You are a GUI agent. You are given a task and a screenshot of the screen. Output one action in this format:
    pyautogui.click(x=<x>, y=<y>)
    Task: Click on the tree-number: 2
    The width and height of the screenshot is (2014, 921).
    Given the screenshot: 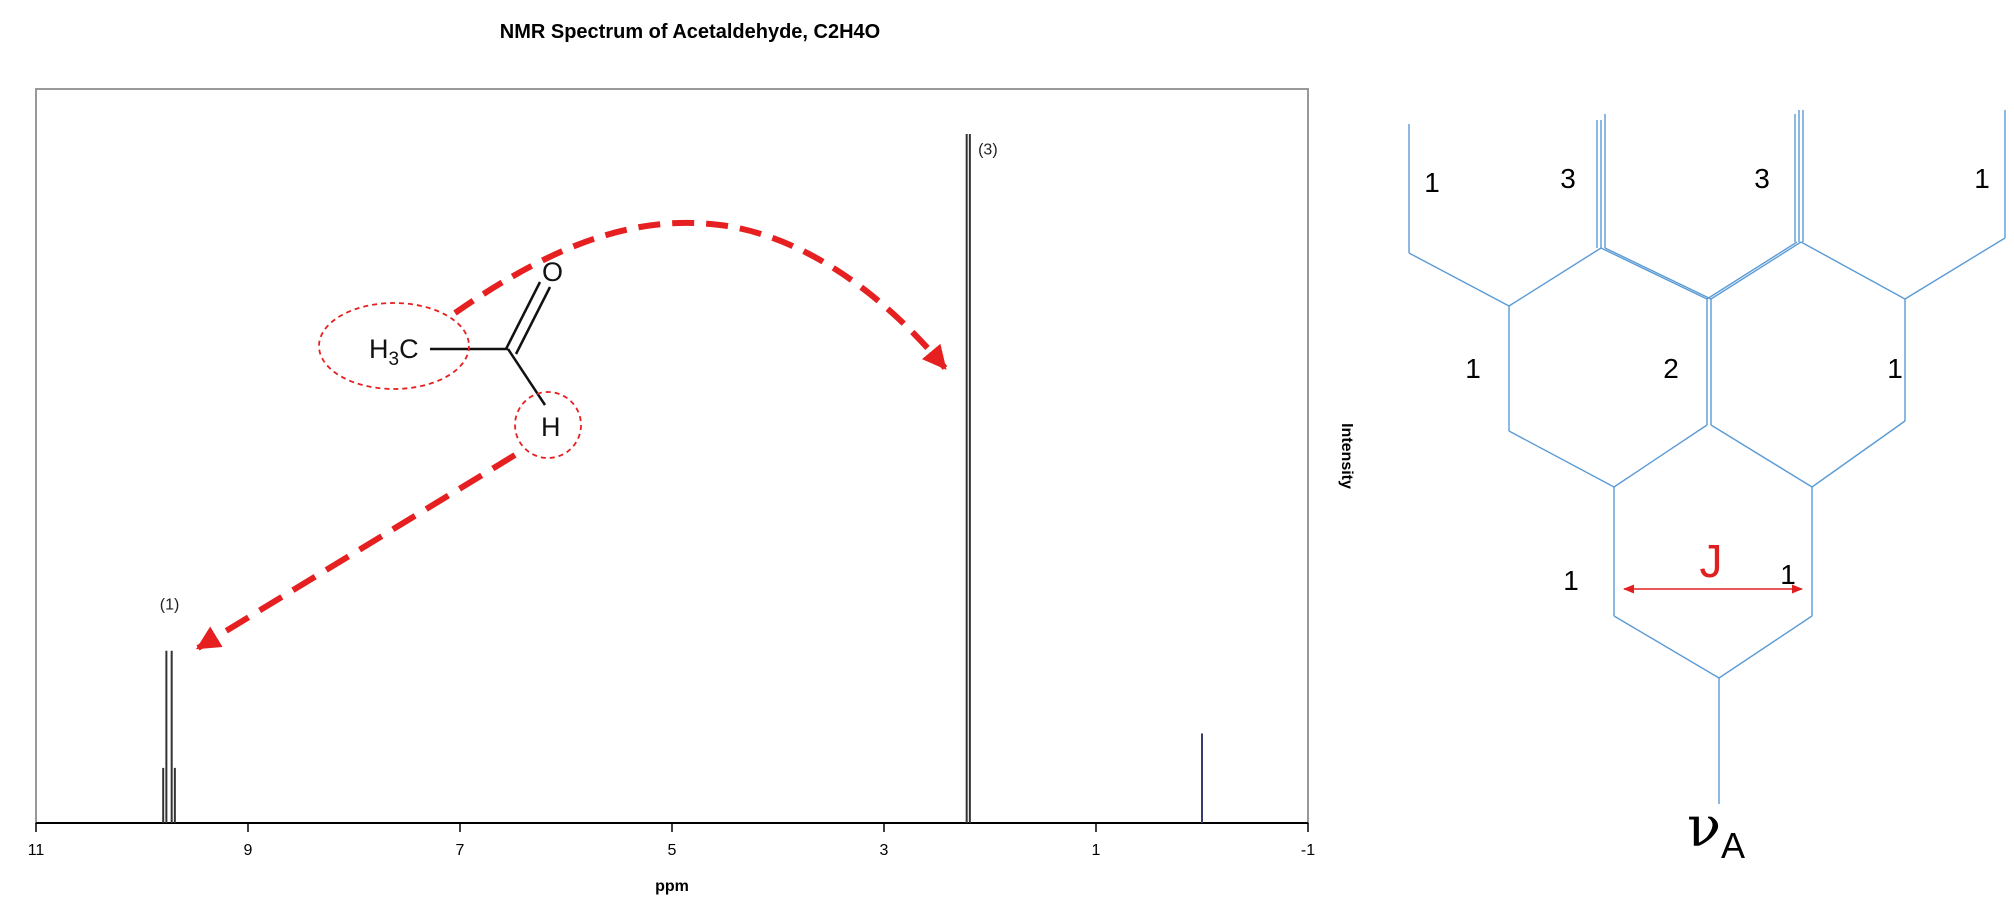 What is the action you would take?
    pyautogui.click(x=1671, y=368)
    